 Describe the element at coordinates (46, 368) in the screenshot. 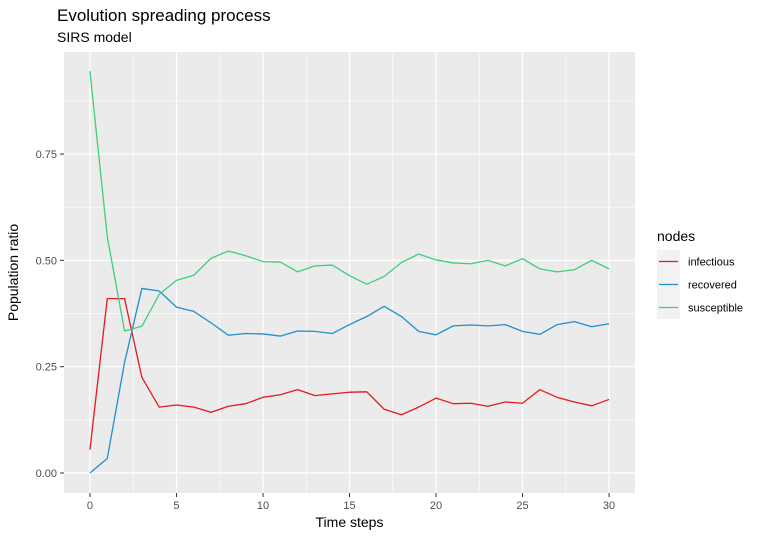

I see `y-tick-label: 0.25` at that location.